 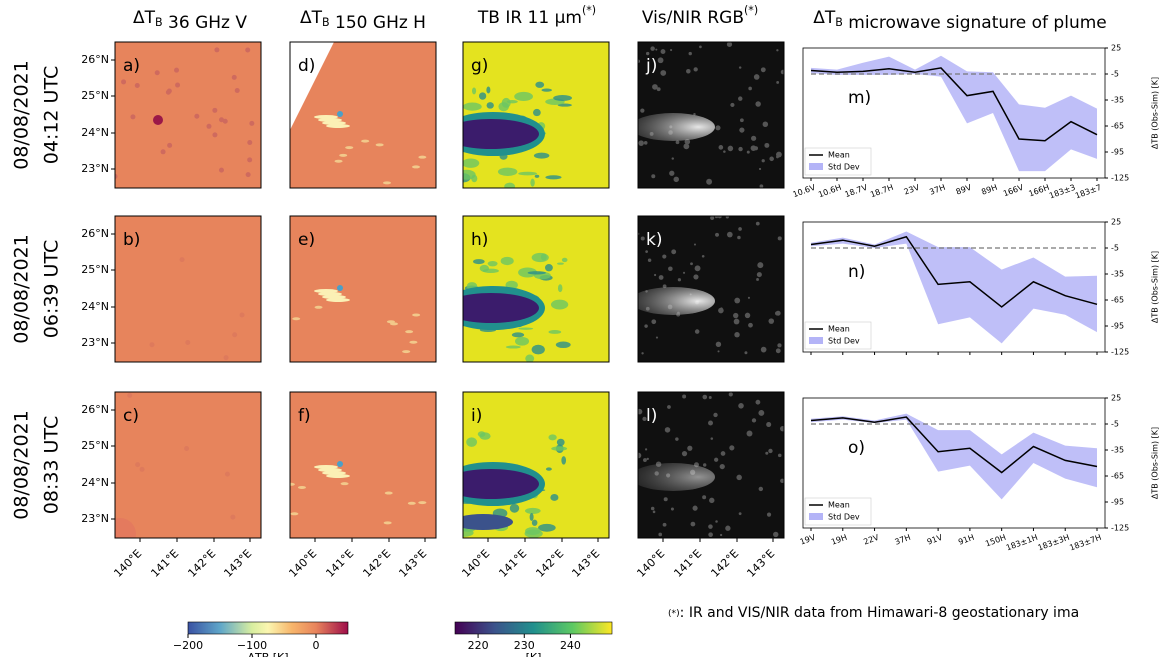 I want to click on lat-tick-label: 25°N, so click(x=95, y=95).